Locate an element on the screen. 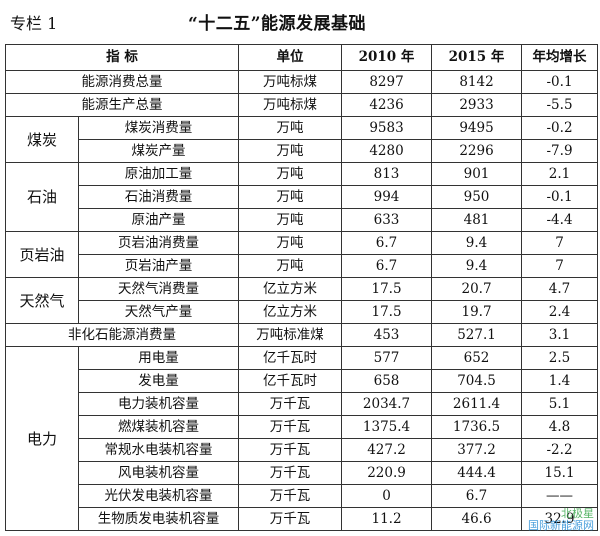  table-row: 燃煤装机容量 万千瓦 1375.4 1736.5 4.8 is located at coordinates (302, 427).